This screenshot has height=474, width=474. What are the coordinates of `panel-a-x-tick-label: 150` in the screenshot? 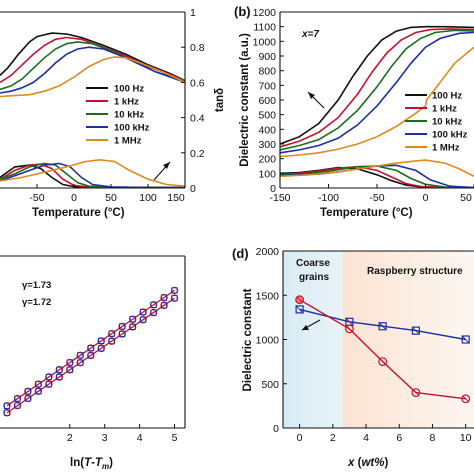 It's located at (176, 198).